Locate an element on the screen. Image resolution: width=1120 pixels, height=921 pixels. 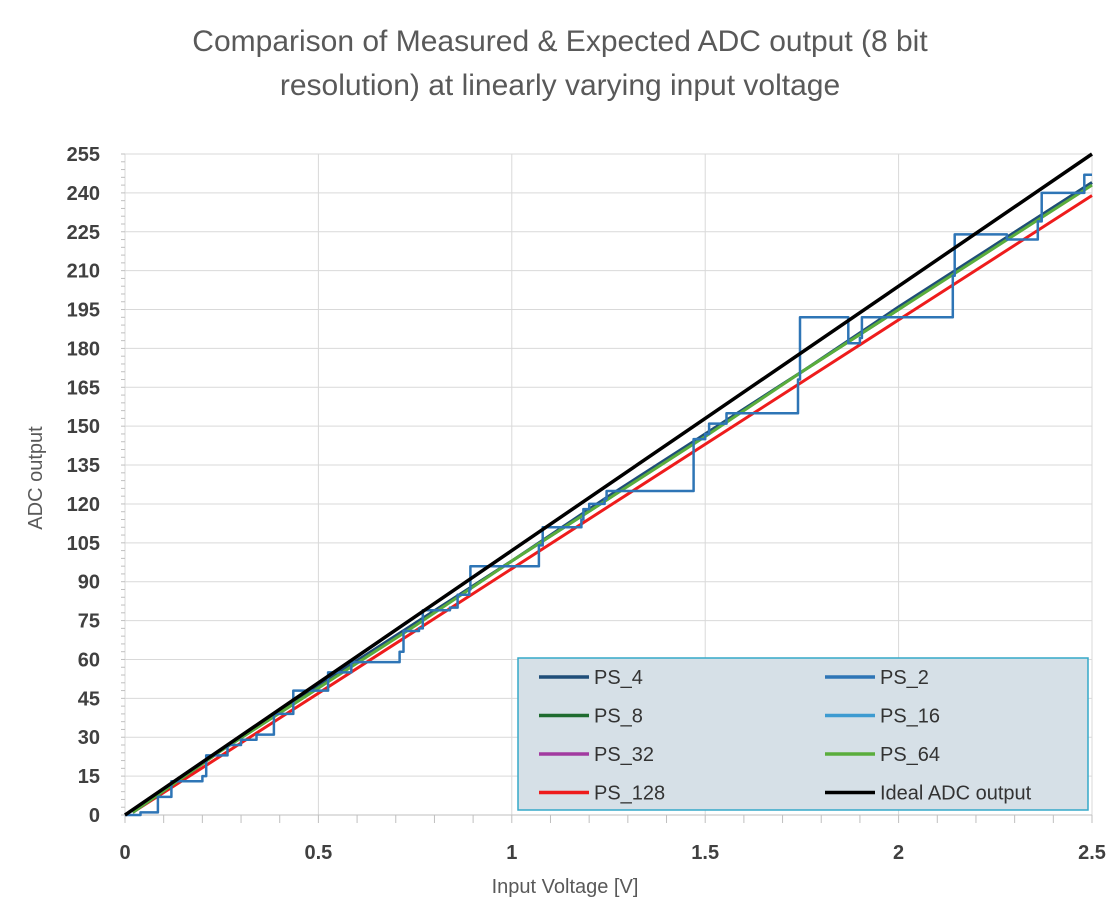
x-tick-label: 0.5 is located at coordinates (318, 853).